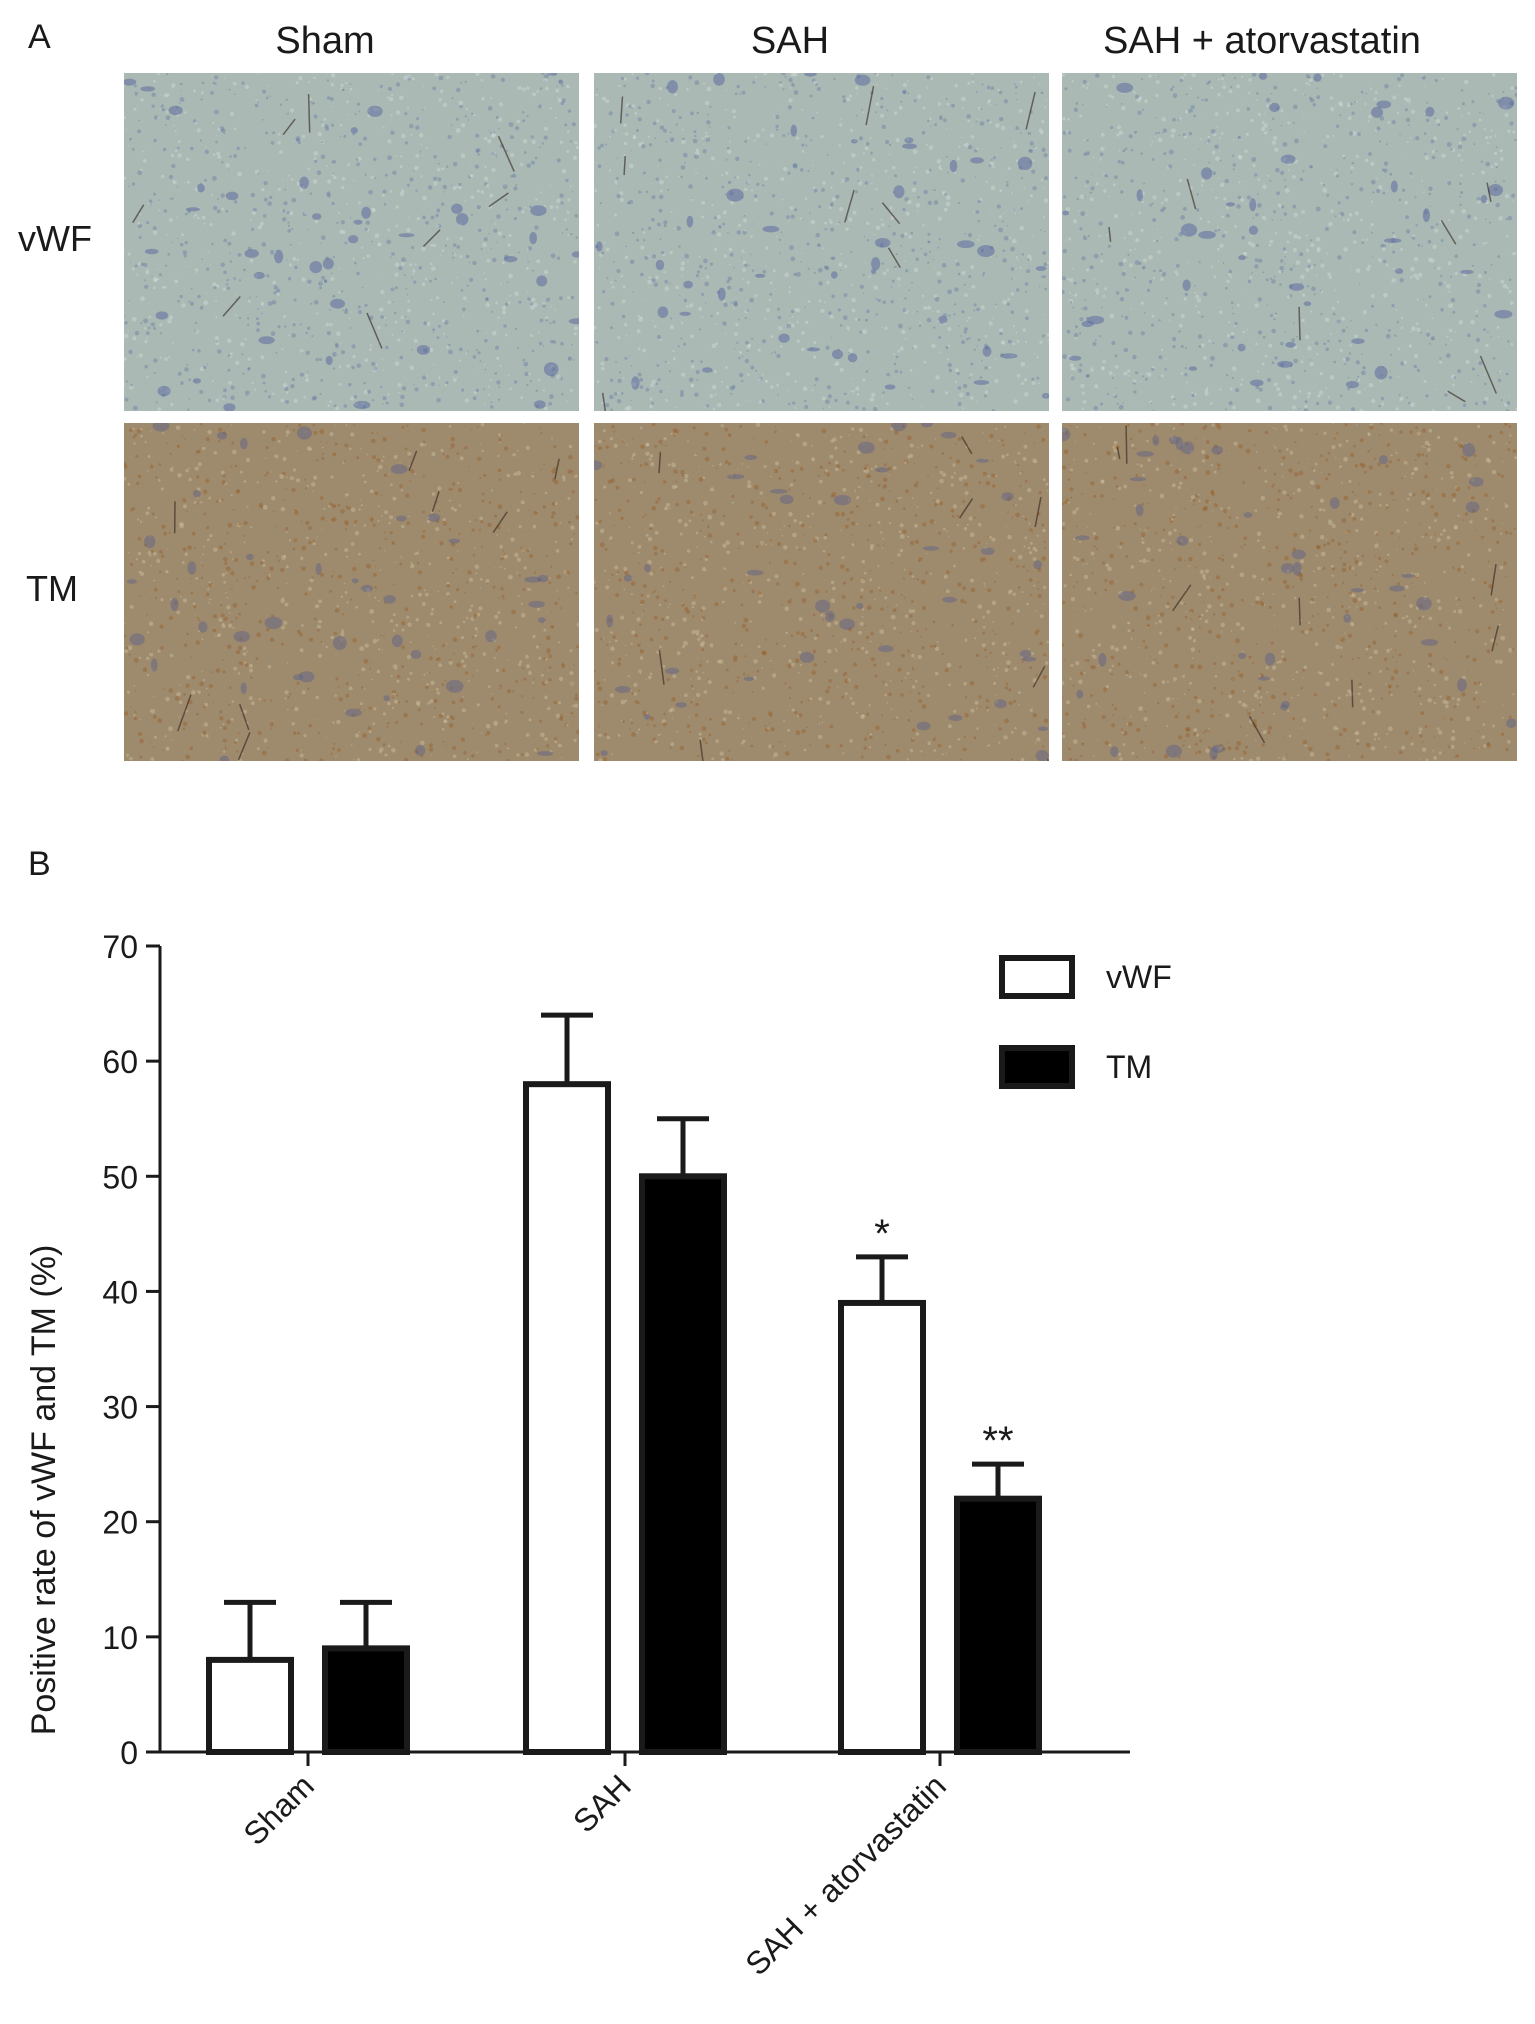  I want to click on legend-swatch-tm, so click(1037, 1067).